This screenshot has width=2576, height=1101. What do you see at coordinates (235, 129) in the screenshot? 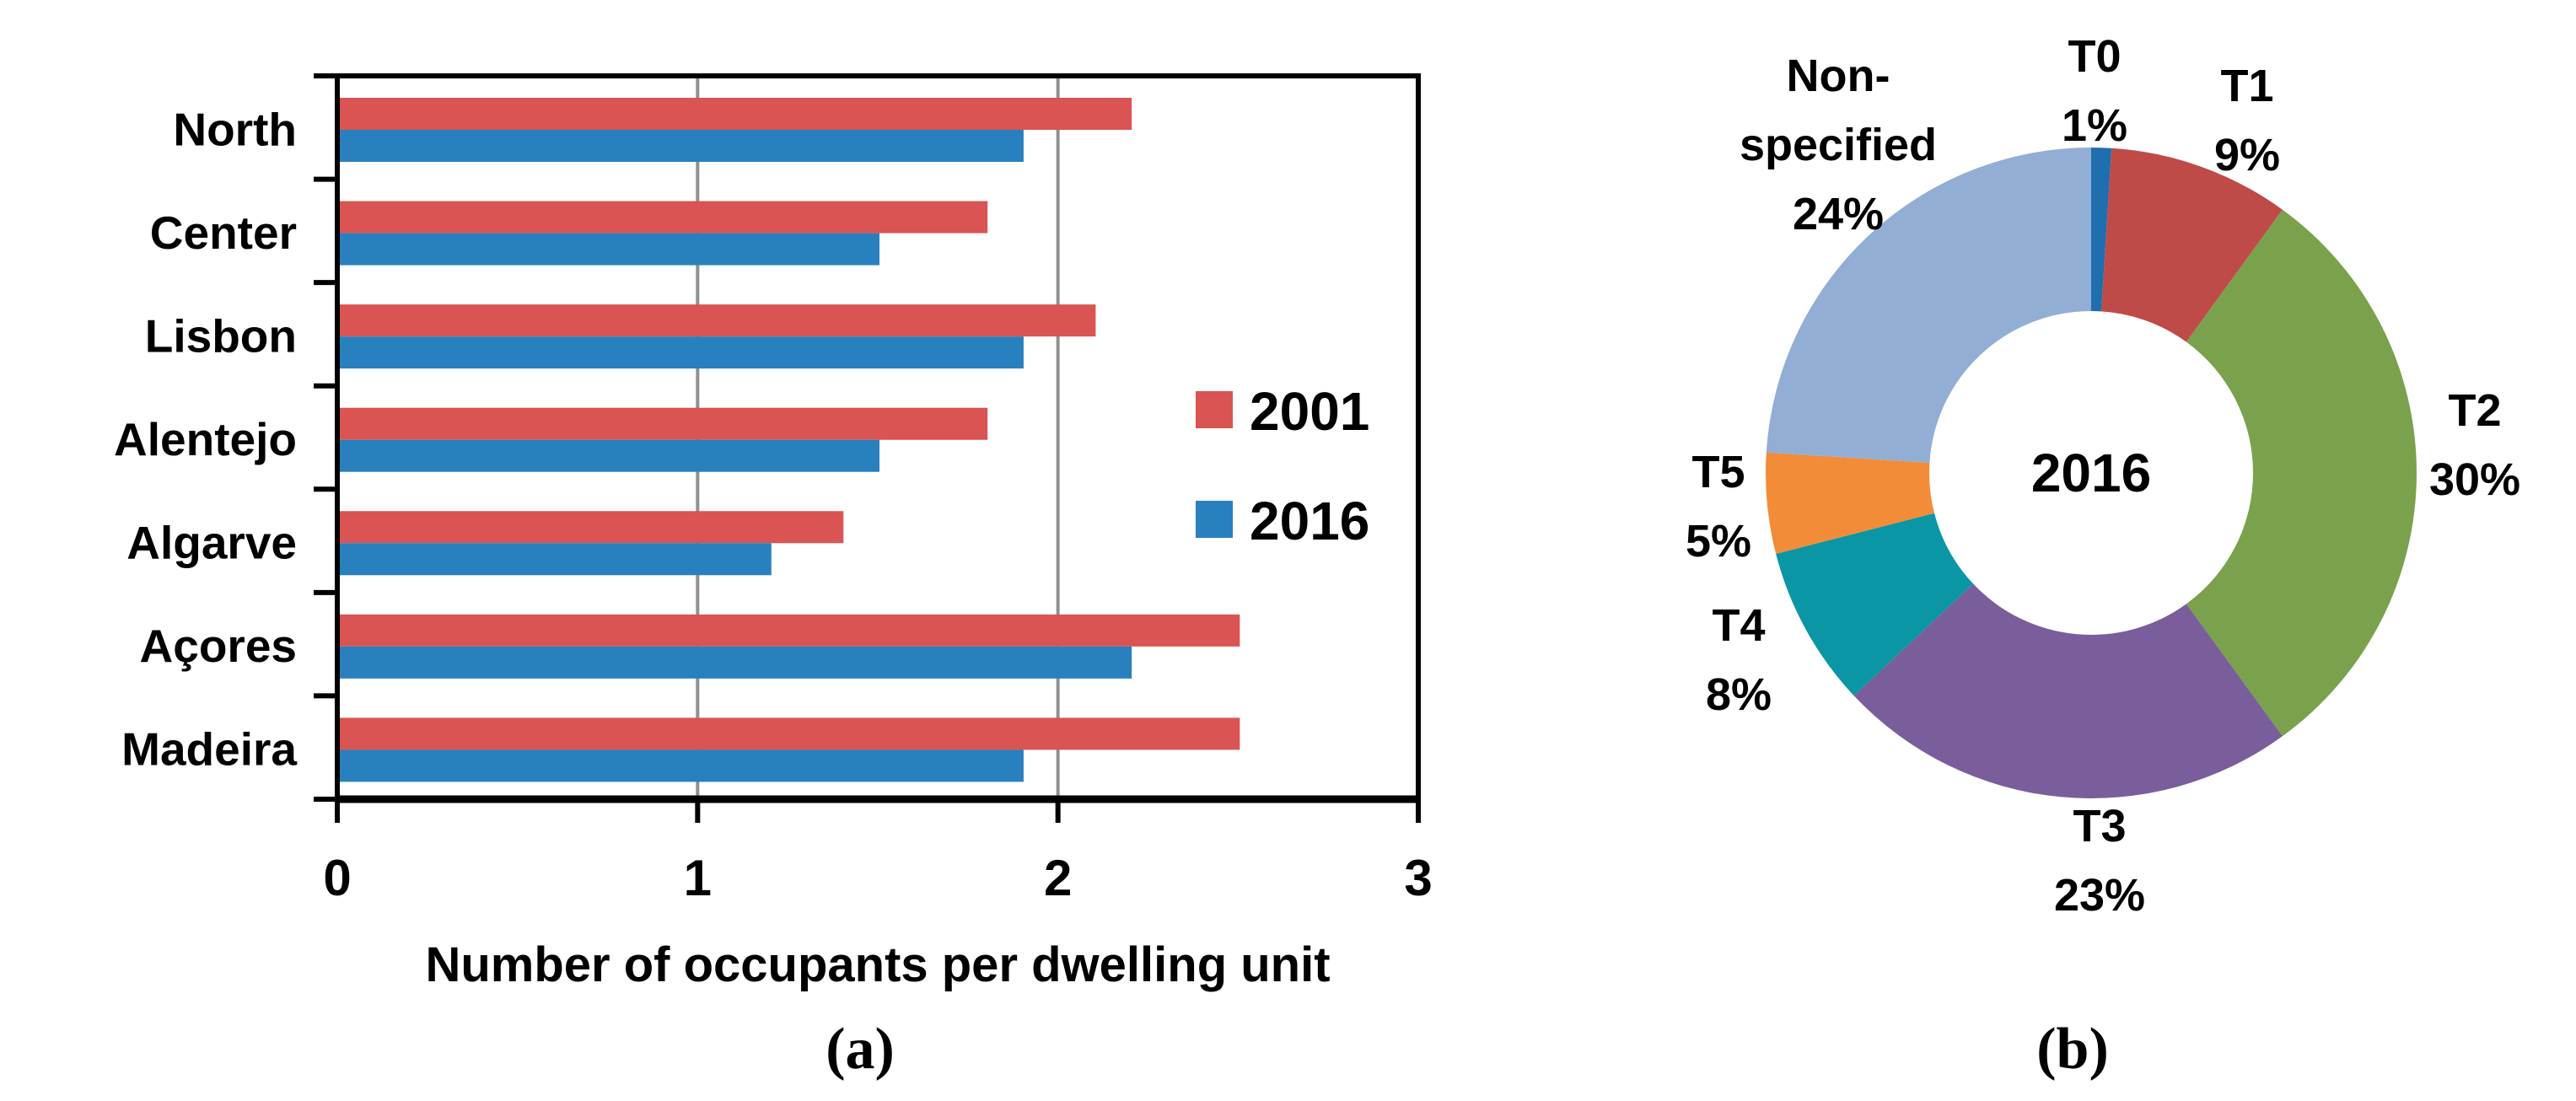
I see `category-label-north: North` at bounding box center [235, 129].